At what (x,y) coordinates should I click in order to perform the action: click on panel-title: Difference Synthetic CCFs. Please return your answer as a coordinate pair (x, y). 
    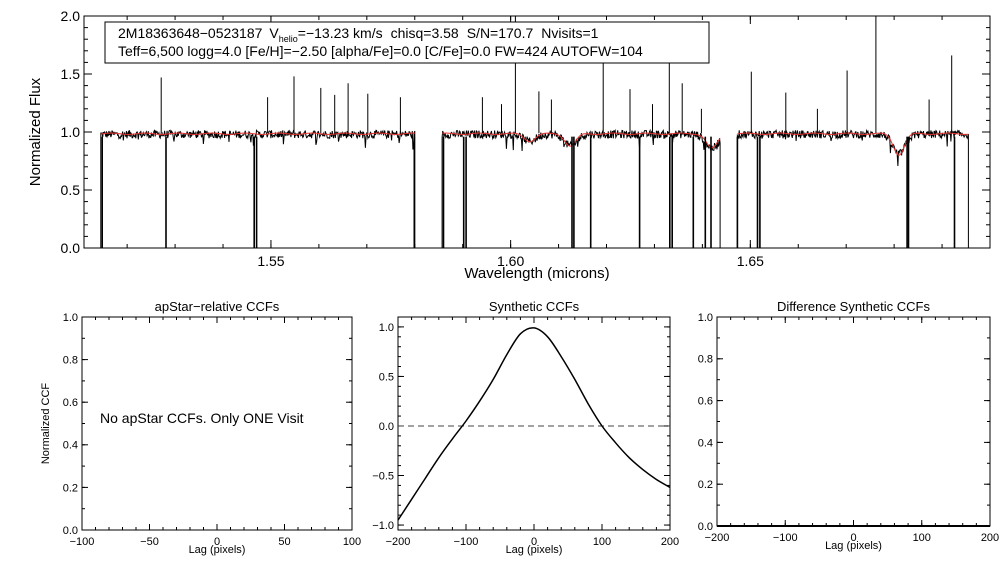
    Looking at the image, I should click on (853, 306).